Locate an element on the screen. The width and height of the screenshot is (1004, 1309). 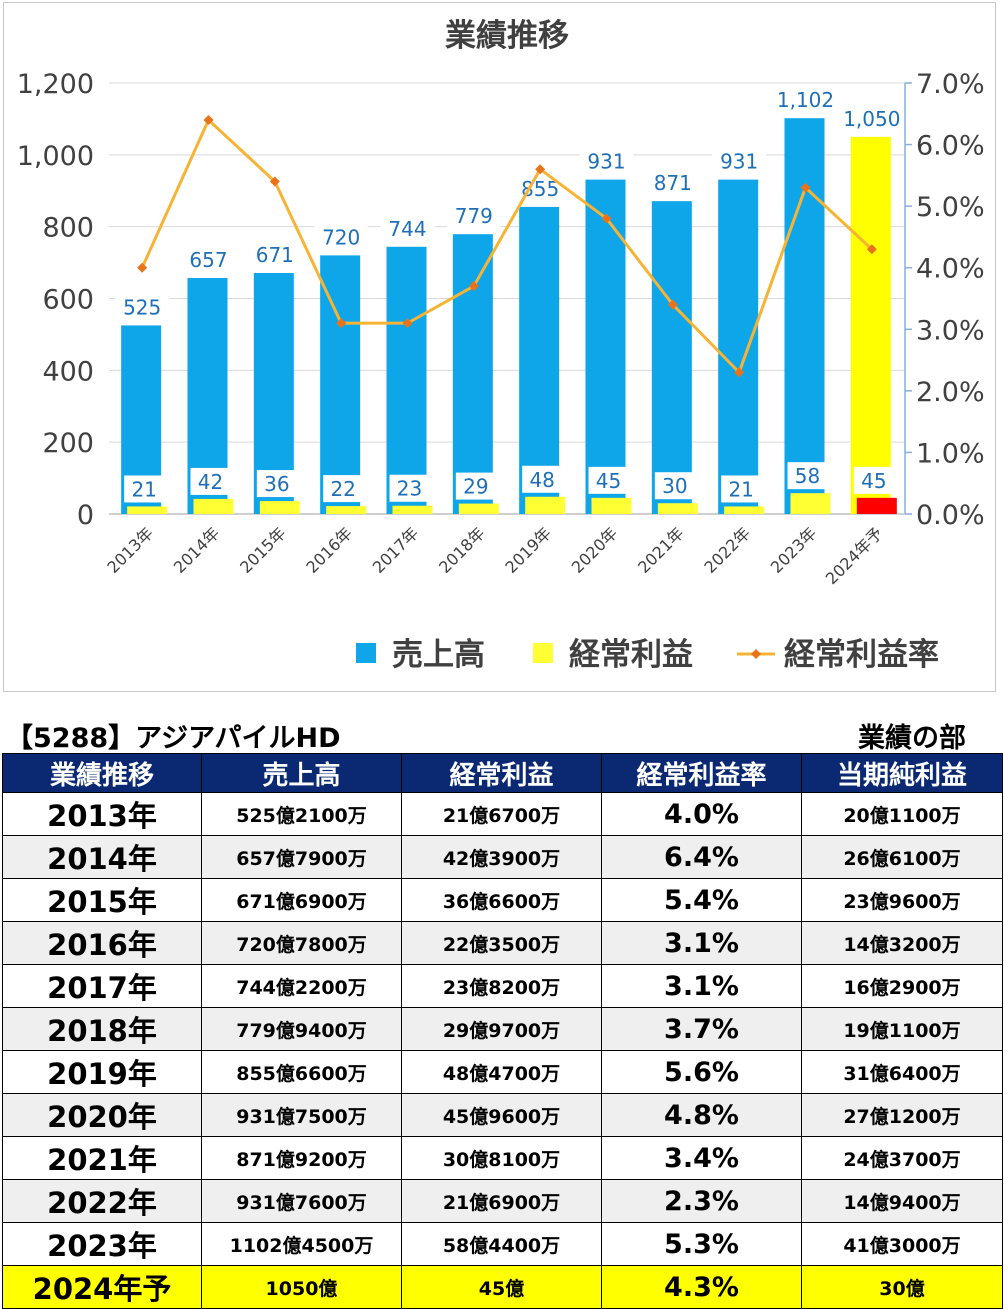
ordinary-profit-data-label: 30 is located at coordinates (674, 486).